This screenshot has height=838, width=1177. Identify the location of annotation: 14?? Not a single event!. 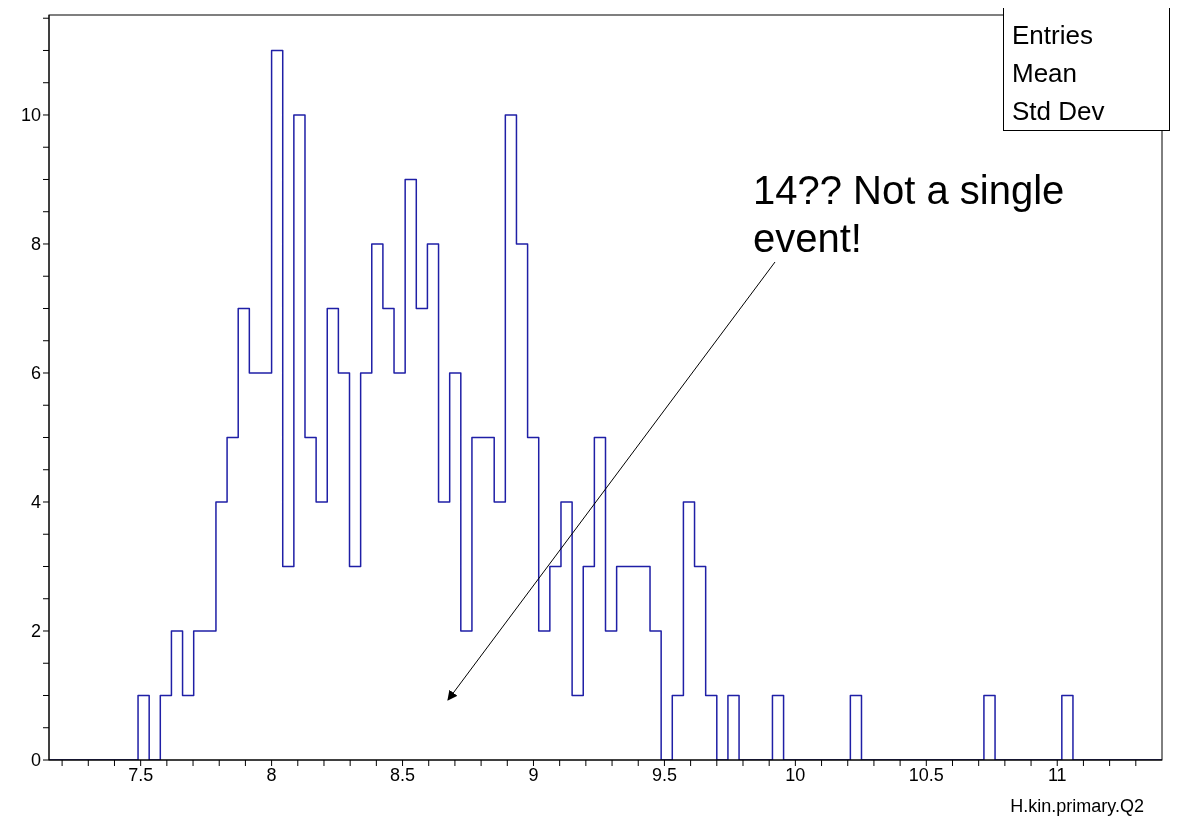
(909, 214).